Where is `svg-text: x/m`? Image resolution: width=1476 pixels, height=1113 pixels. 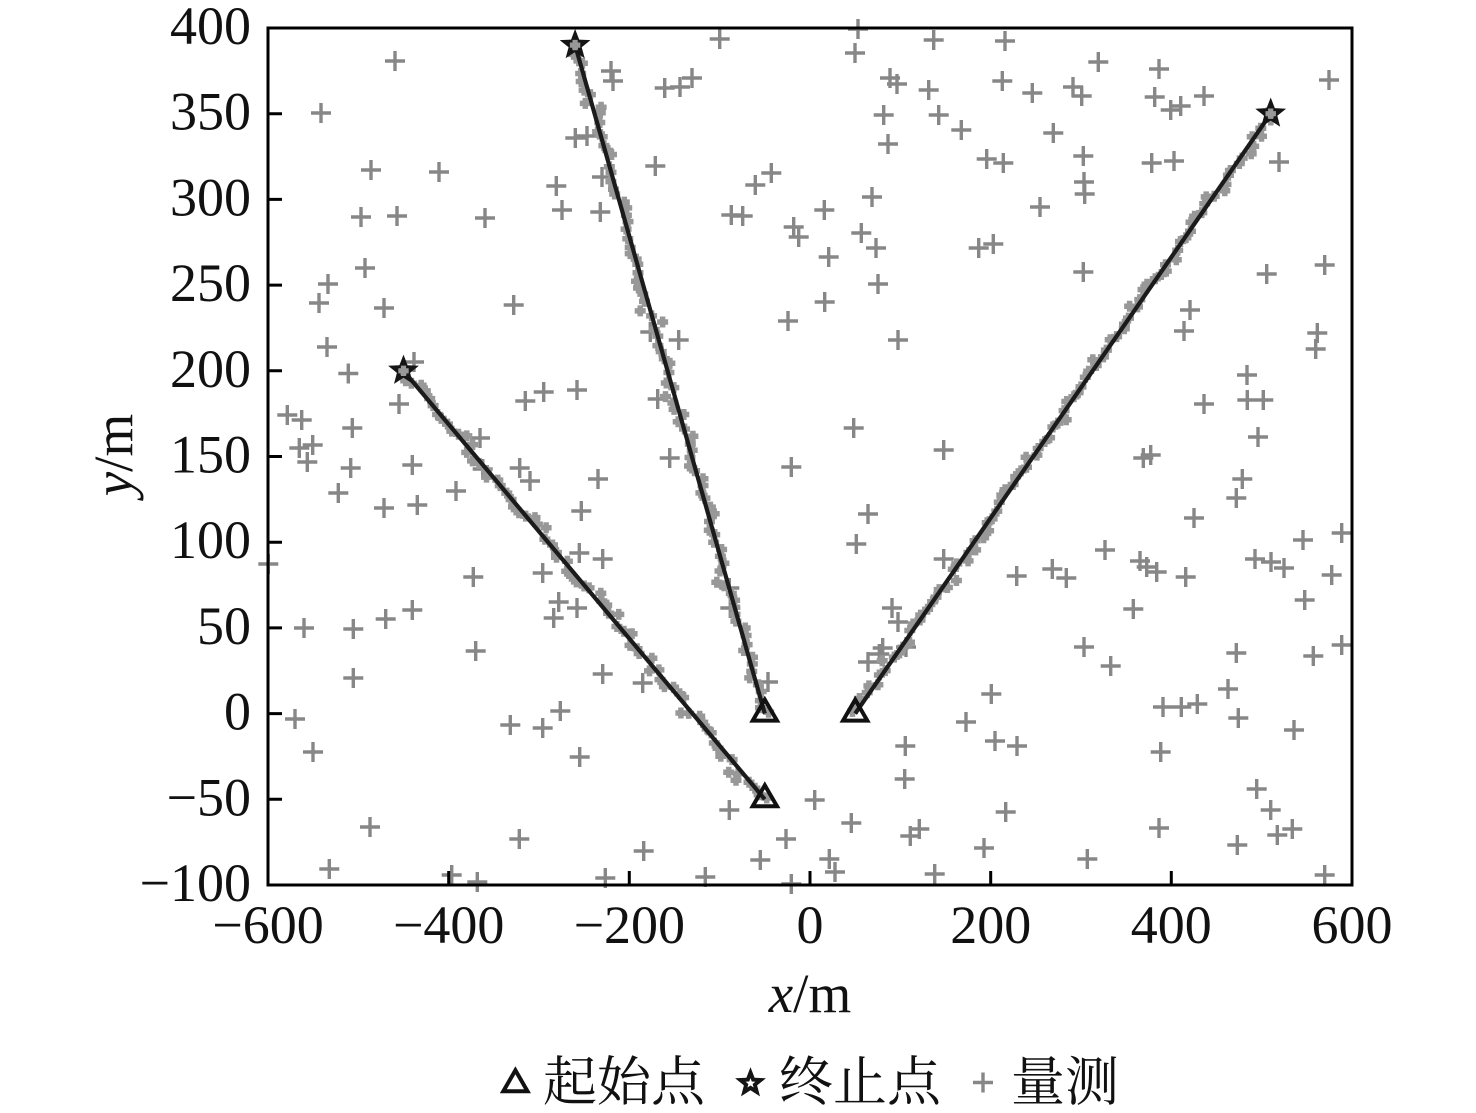
svg-text: x/m is located at coordinates (809, 993).